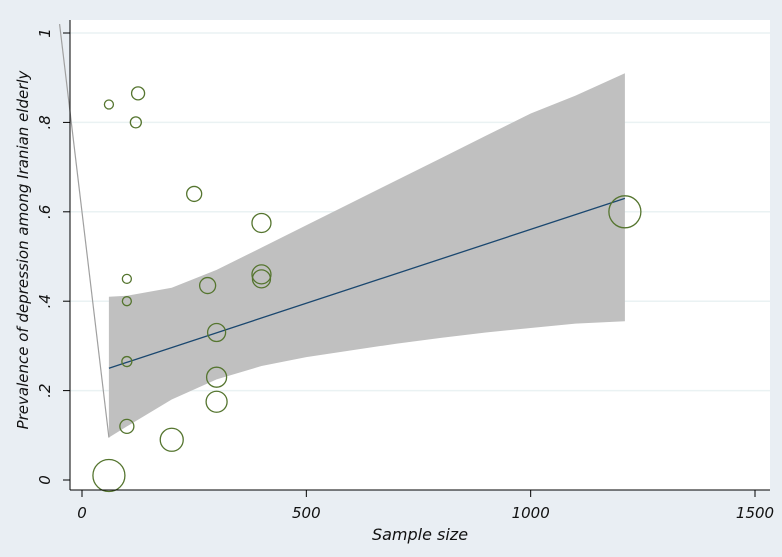 Image resolution: width=782 pixels, height=557 pixels. I want to click on extra-line, so click(84, 230).